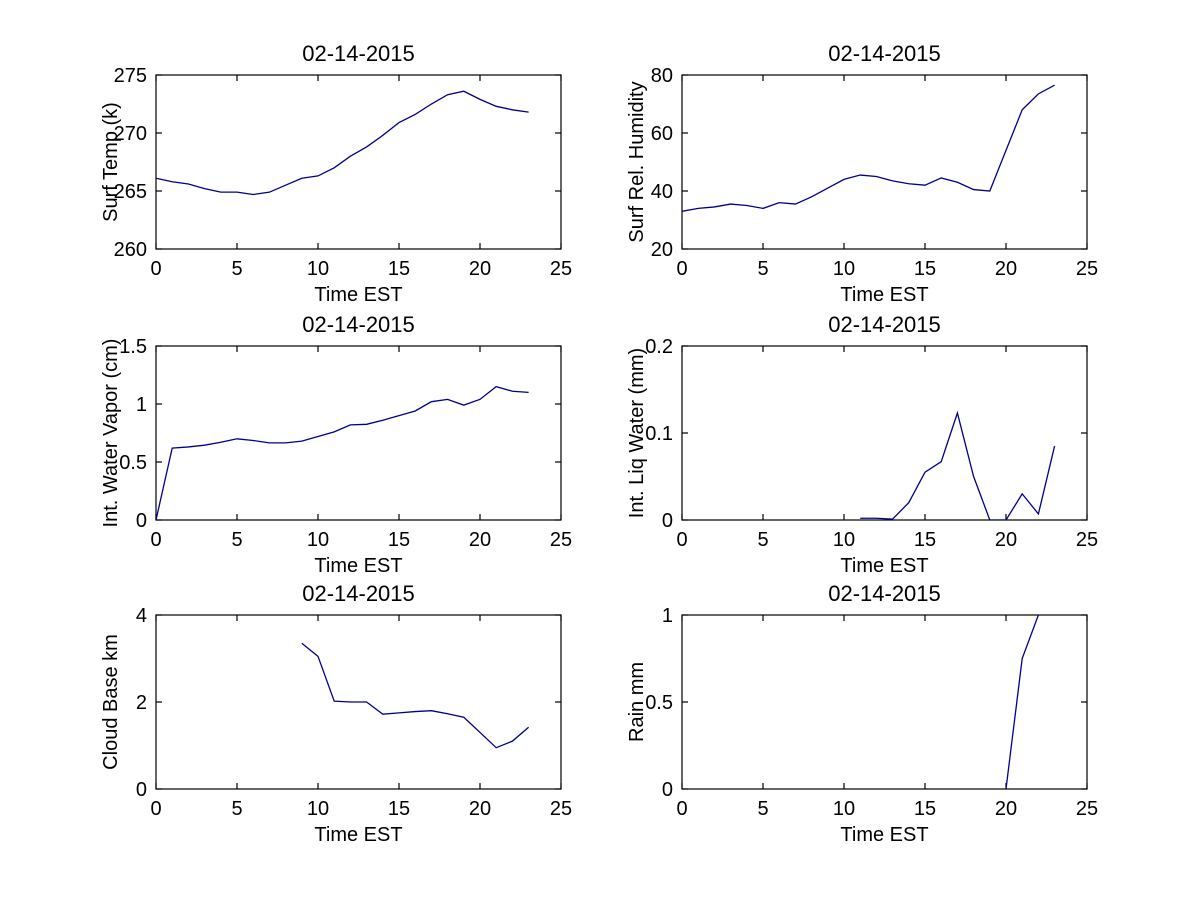 The width and height of the screenshot is (1200, 900). Describe the element at coordinates (111, 162) in the screenshot. I see `y-axis-label: Surf Temp (k)` at that location.